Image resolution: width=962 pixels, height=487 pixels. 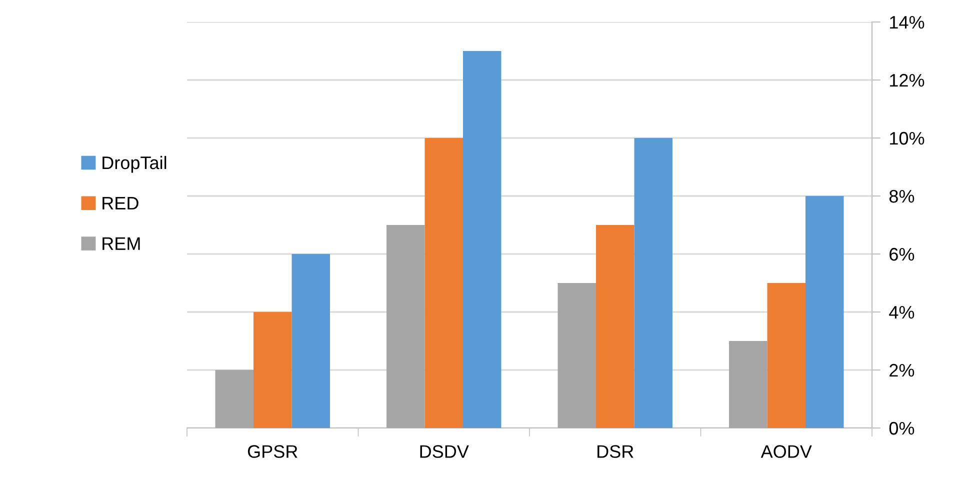 What do you see at coordinates (444, 451) in the screenshot?
I see `x-tick-label: DSDV` at bounding box center [444, 451].